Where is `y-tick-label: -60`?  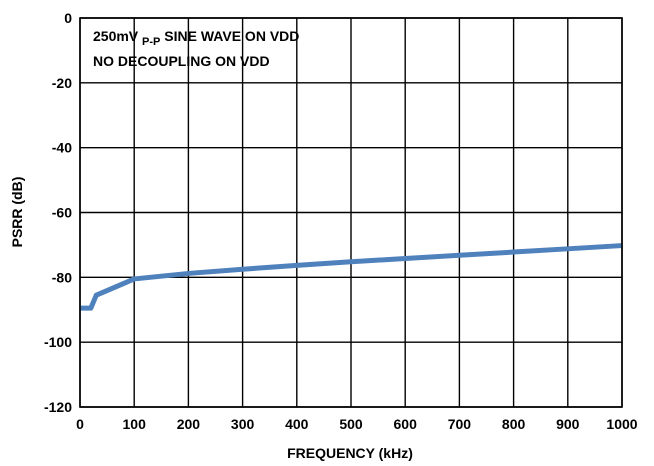
y-tick-label: -60 is located at coordinates (62, 213).